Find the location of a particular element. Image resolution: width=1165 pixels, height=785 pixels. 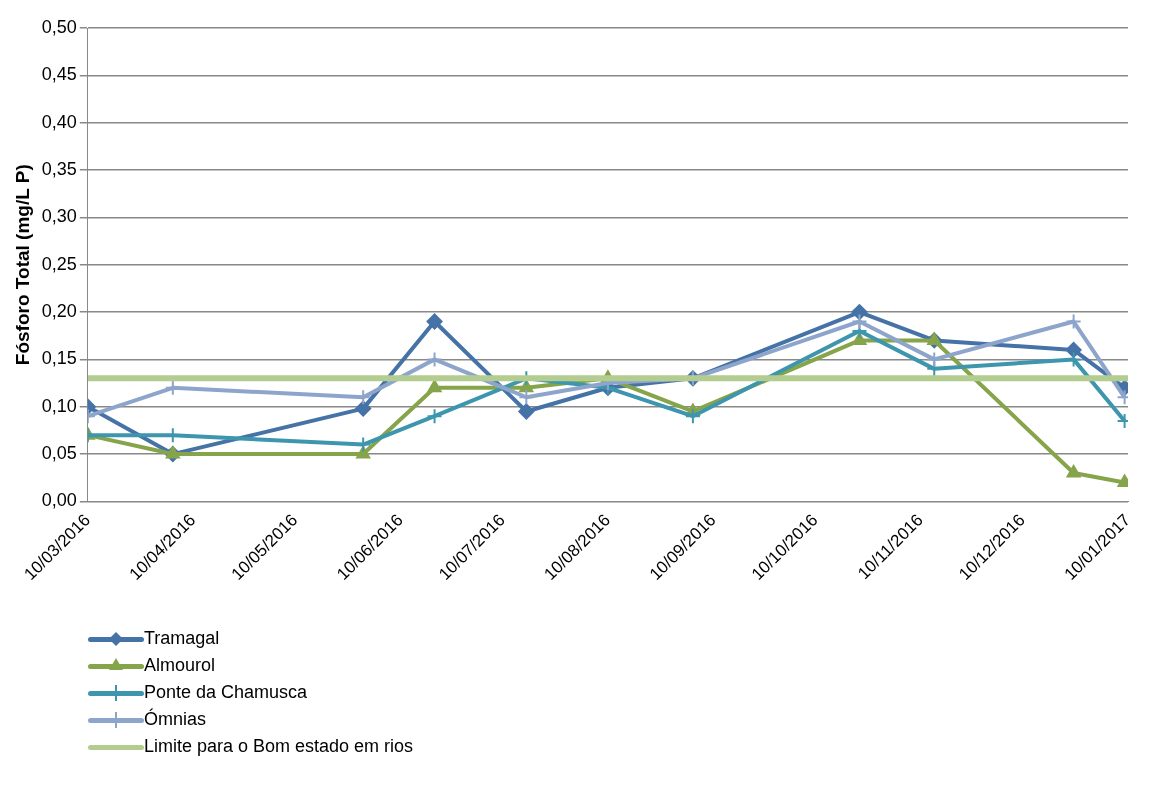

legend-label: Almourol is located at coordinates (180, 665).